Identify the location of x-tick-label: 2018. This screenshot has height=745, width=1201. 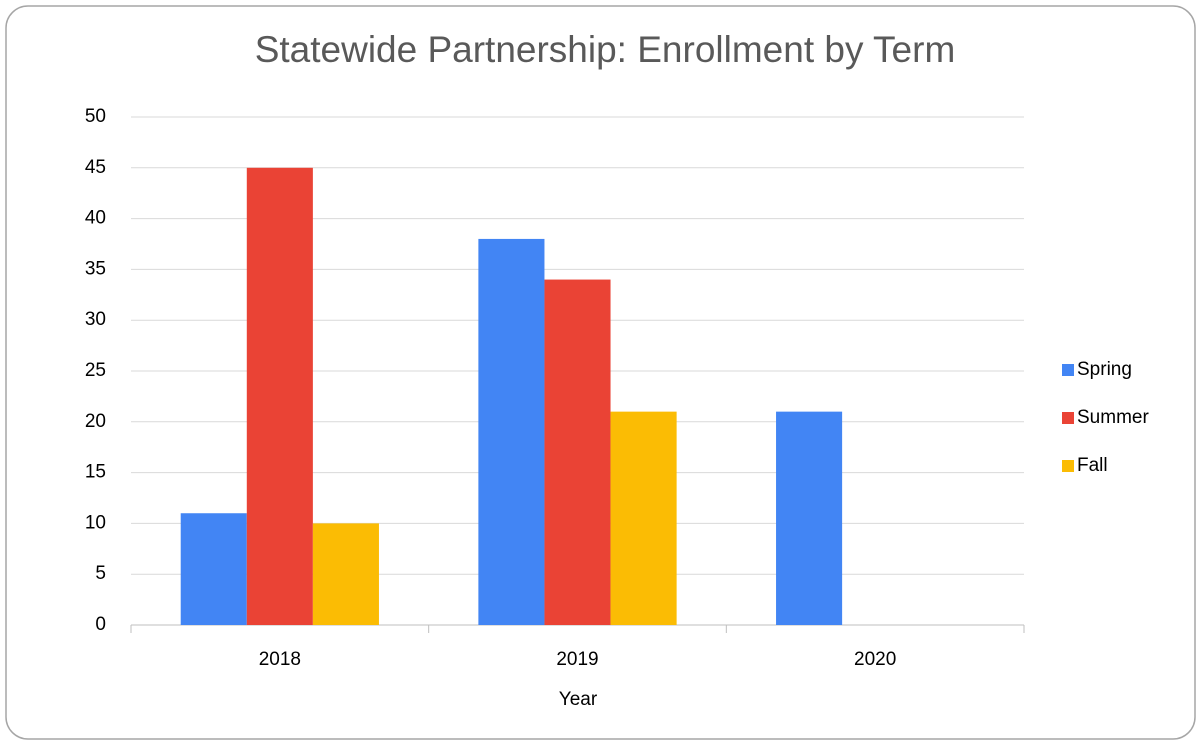
(280, 659).